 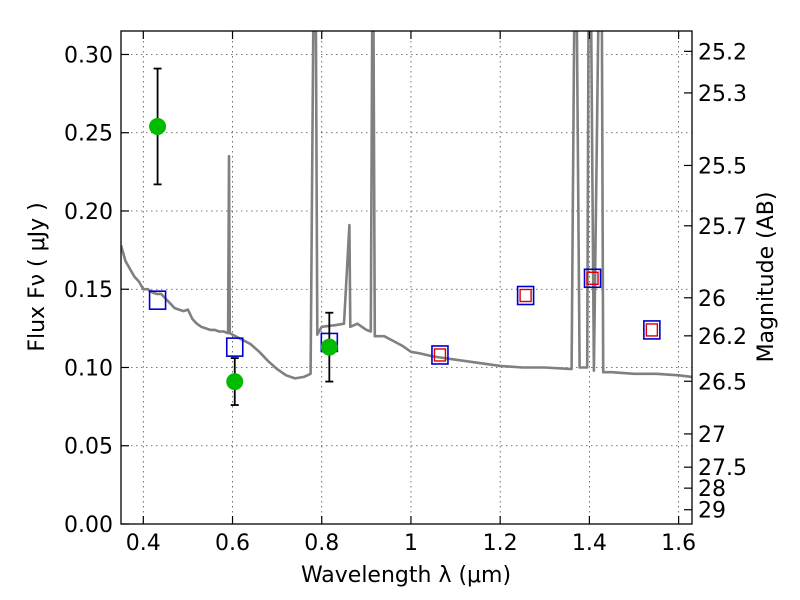 I want to click on magnitude-tick-label: 25.2, so click(x=722, y=52).